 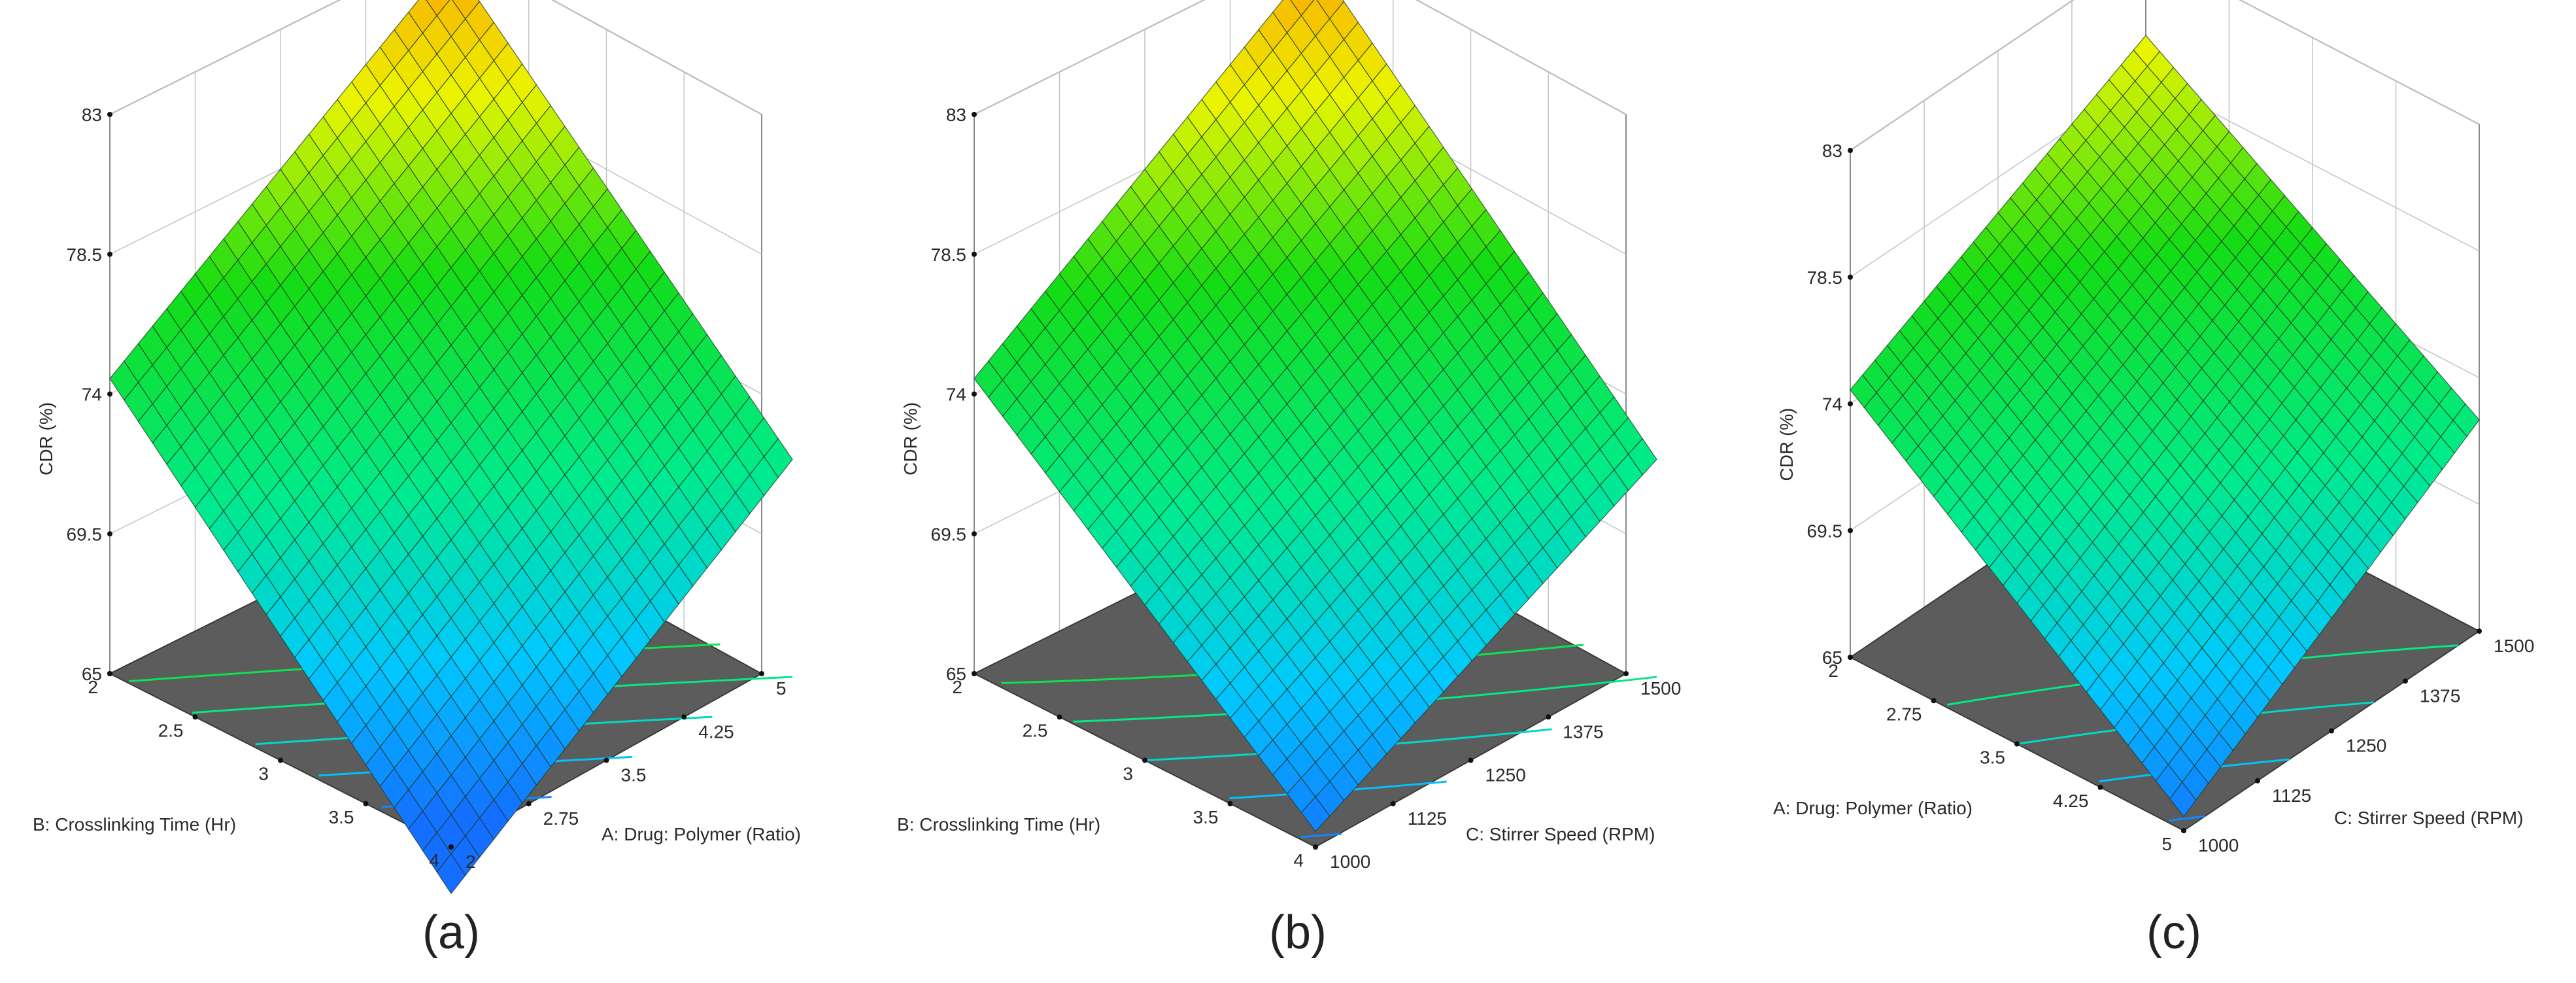 What do you see at coordinates (471, 862) in the screenshot?
I see `right-axis-tick-label: 2` at bounding box center [471, 862].